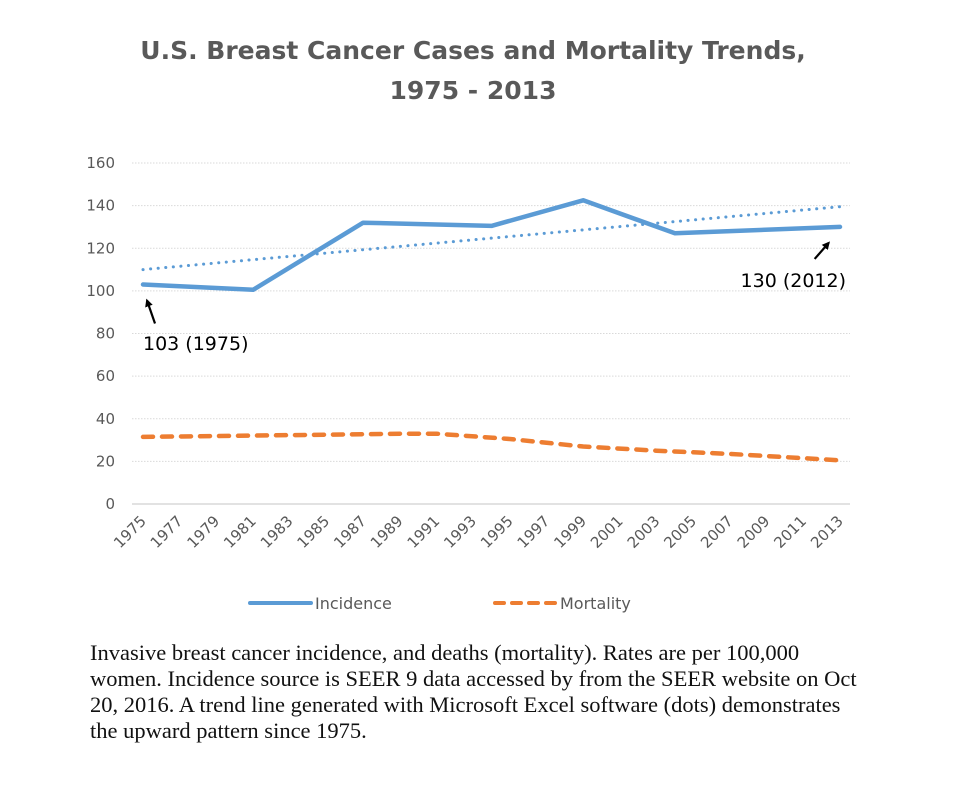  I want to click on chart-subtitle: 1975 - 2013, so click(473, 90).